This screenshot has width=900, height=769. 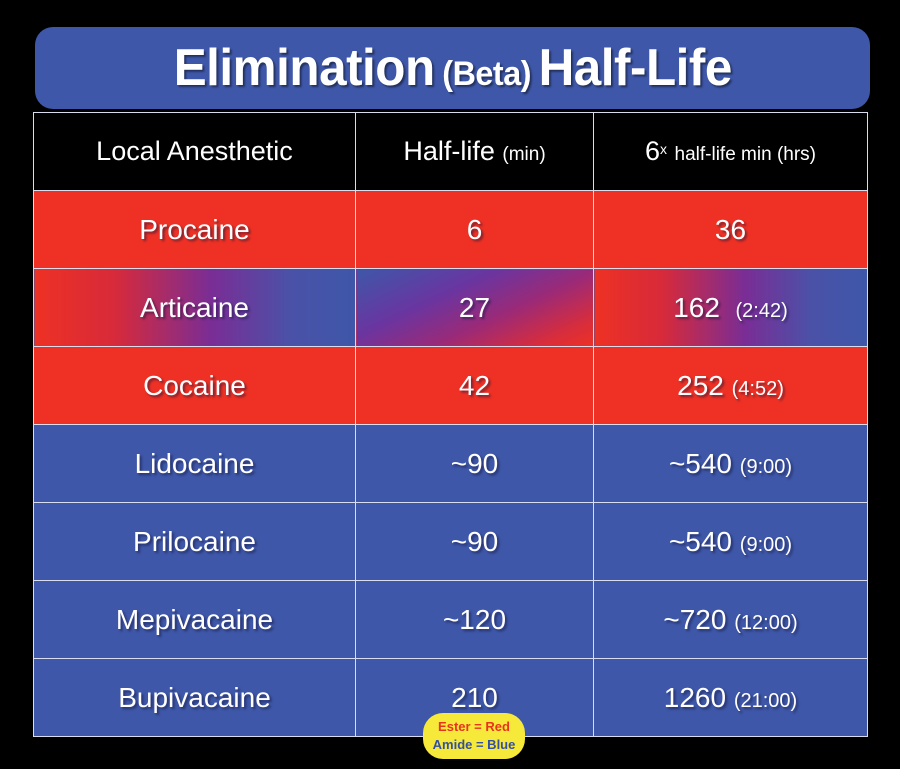 What do you see at coordinates (474, 151) in the screenshot?
I see `header-half-life: Half-life (min)` at bounding box center [474, 151].